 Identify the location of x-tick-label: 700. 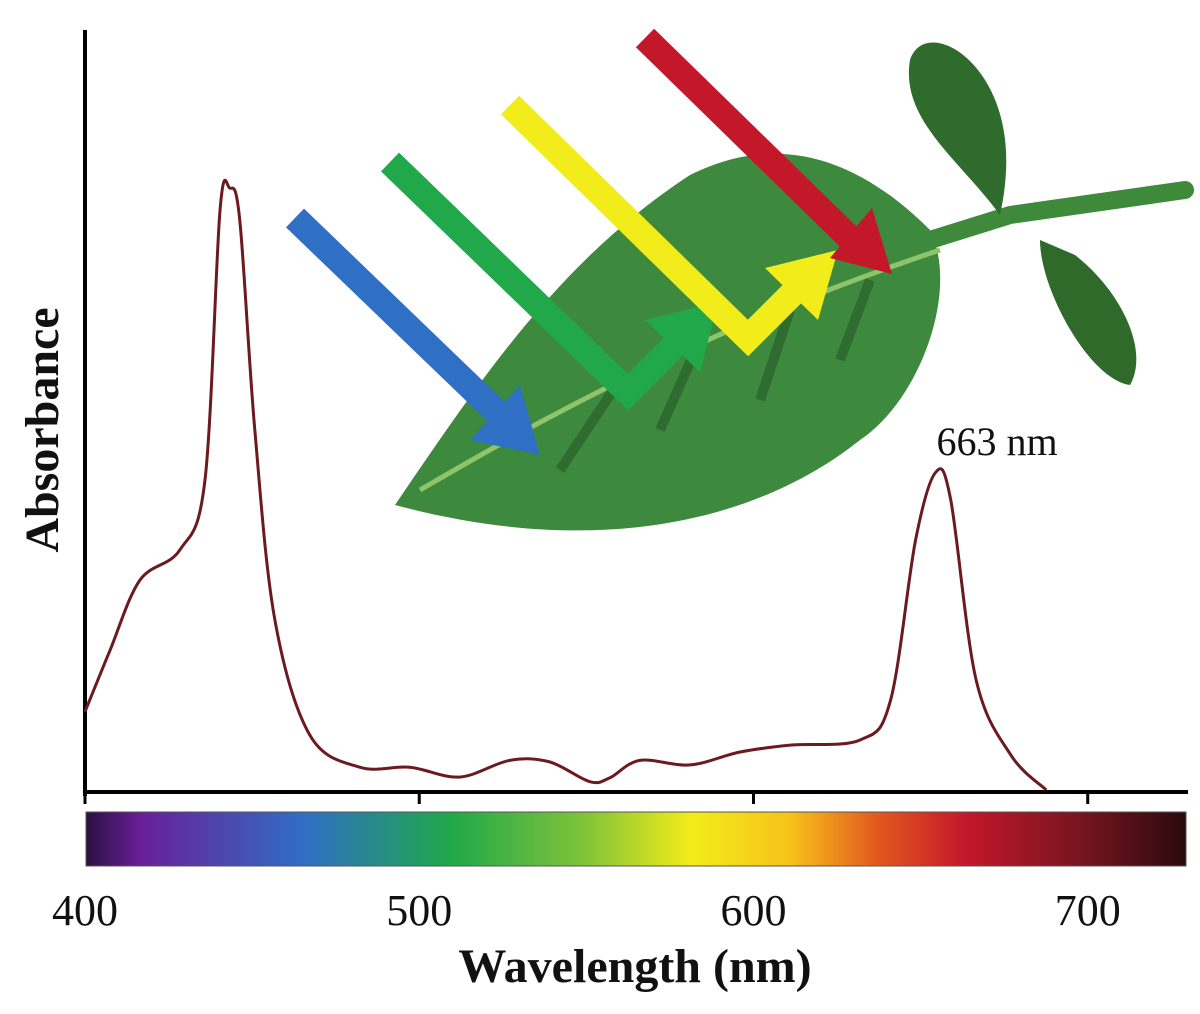
(1088, 910).